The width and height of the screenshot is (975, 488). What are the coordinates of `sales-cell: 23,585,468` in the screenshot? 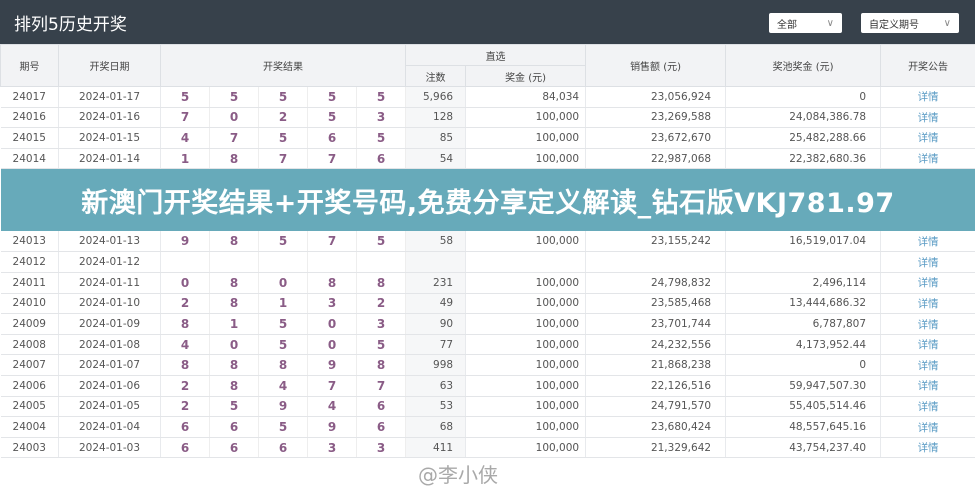 It's located at (656, 303).